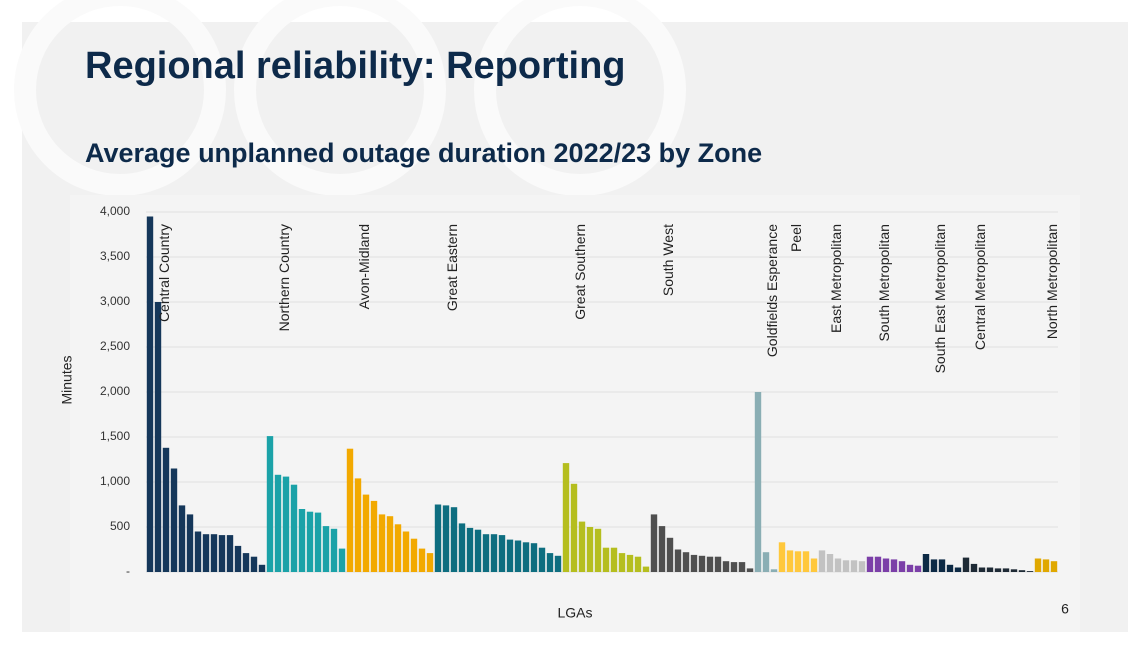 The height and width of the screenshot is (649, 1132). Describe the element at coordinates (67, 379) in the screenshot. I see `y-axis-label: Minutes` at that location.